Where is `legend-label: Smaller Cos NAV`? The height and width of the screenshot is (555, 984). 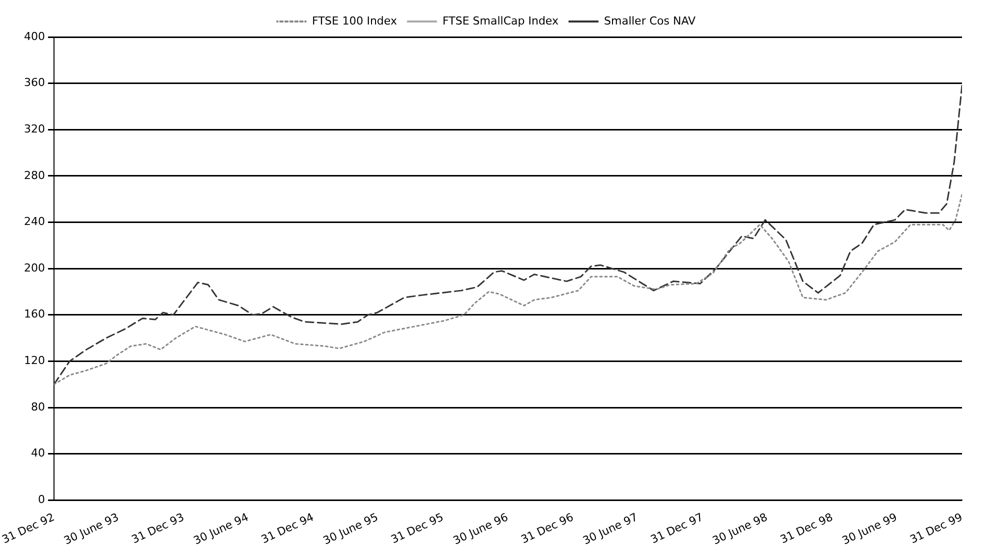 legend-label: Smaller Cos NAV is located at coordinates (650, 21).